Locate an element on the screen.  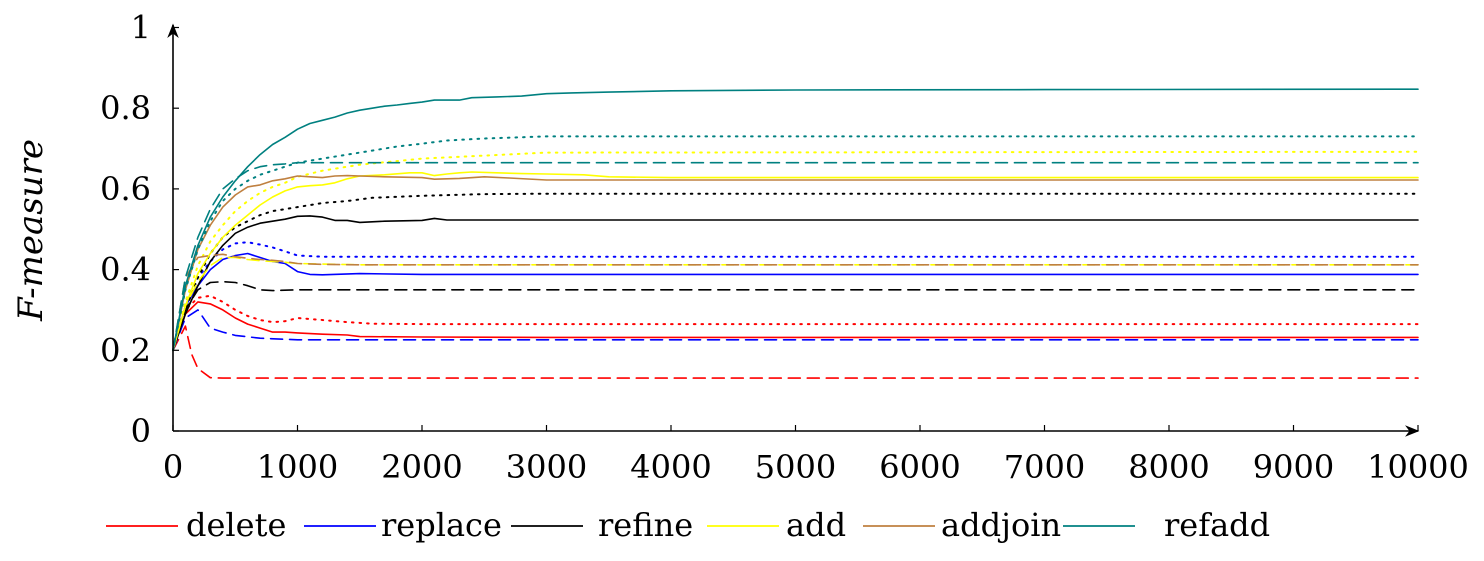
x-tick-label: 7000 is located at coordinates (1044, 467).